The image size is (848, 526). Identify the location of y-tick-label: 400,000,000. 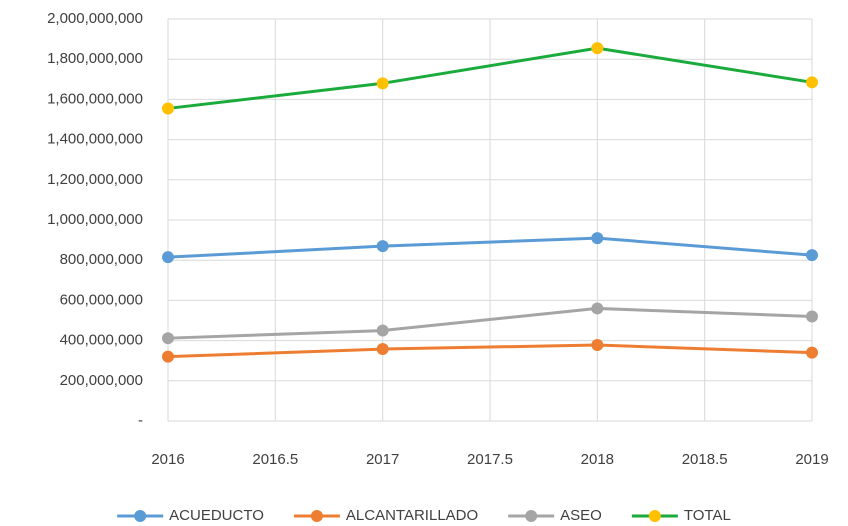
(101, 340).